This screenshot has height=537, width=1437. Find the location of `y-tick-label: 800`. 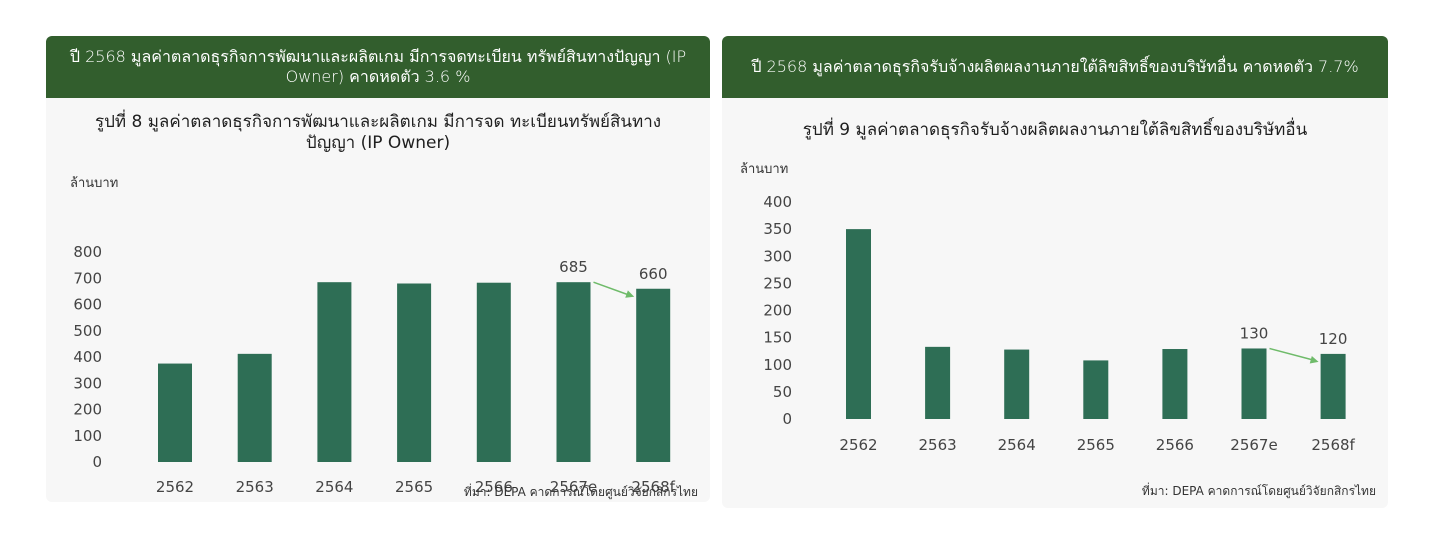

y-tick-label: 800 is located at coordinates (87, 252).